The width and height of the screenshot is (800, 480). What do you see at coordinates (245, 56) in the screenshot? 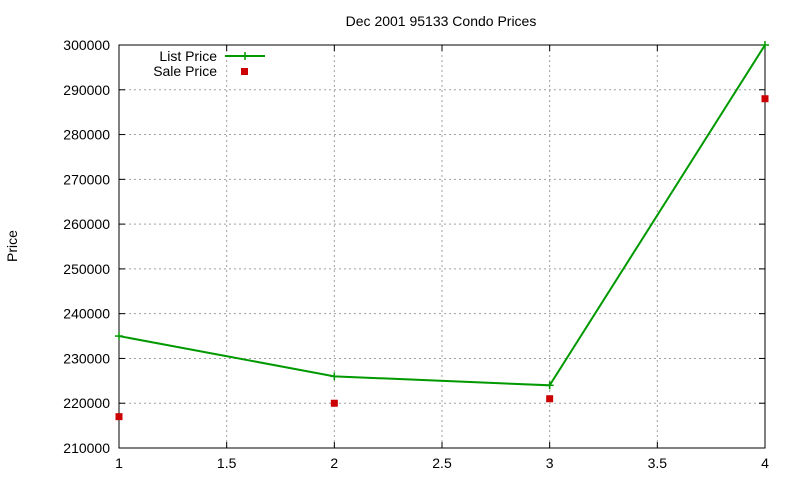
I see `legend-marker-list-price` at bounding box center [245, 56].